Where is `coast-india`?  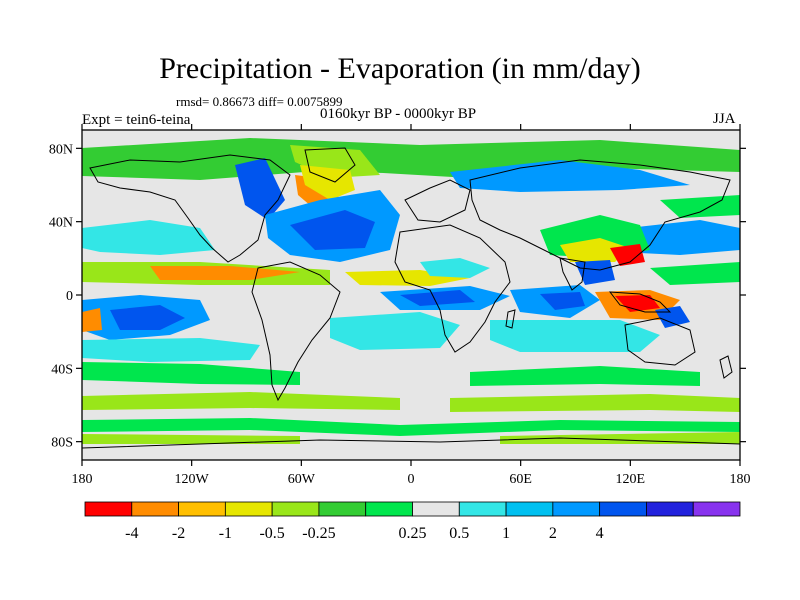 coast-india is located at coordinates (572, 274).